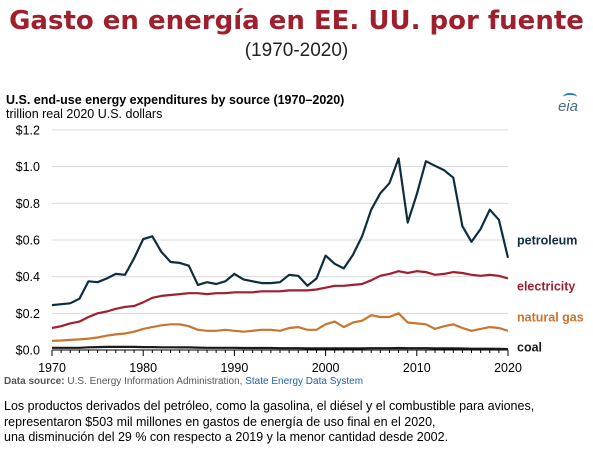 This screenshot has width=593, height=456. What do you see at coordinates (550, 318) in the screenshot?
I see `series-label: natural gas` at bounding box center [550, 318].